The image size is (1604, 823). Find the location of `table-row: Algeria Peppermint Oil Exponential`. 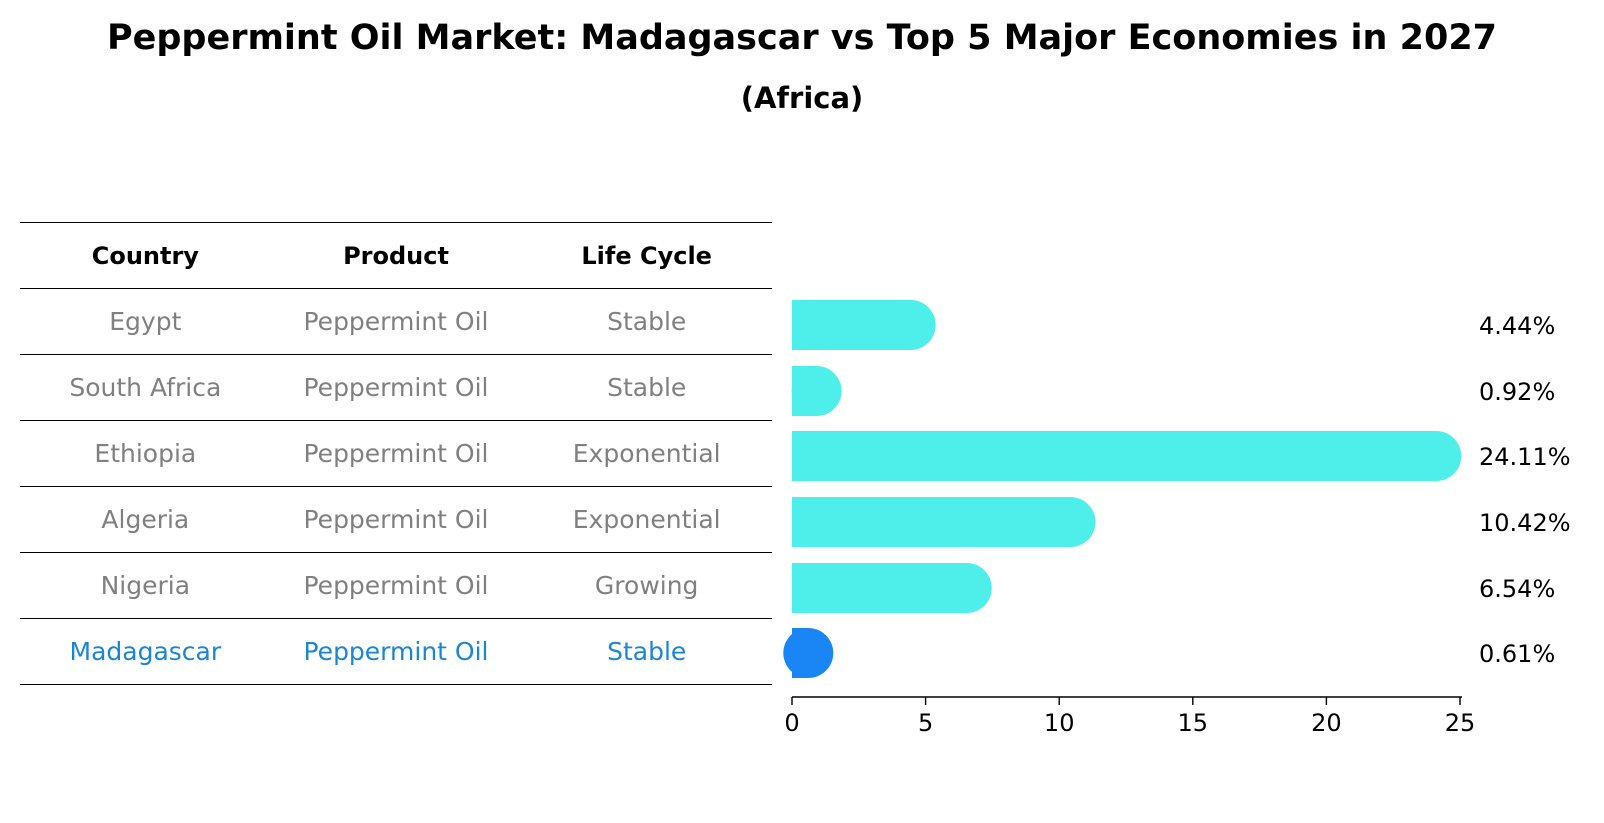

table-row: Algeria Peppermint Oil Exponential is located at coordinates (396, 520).